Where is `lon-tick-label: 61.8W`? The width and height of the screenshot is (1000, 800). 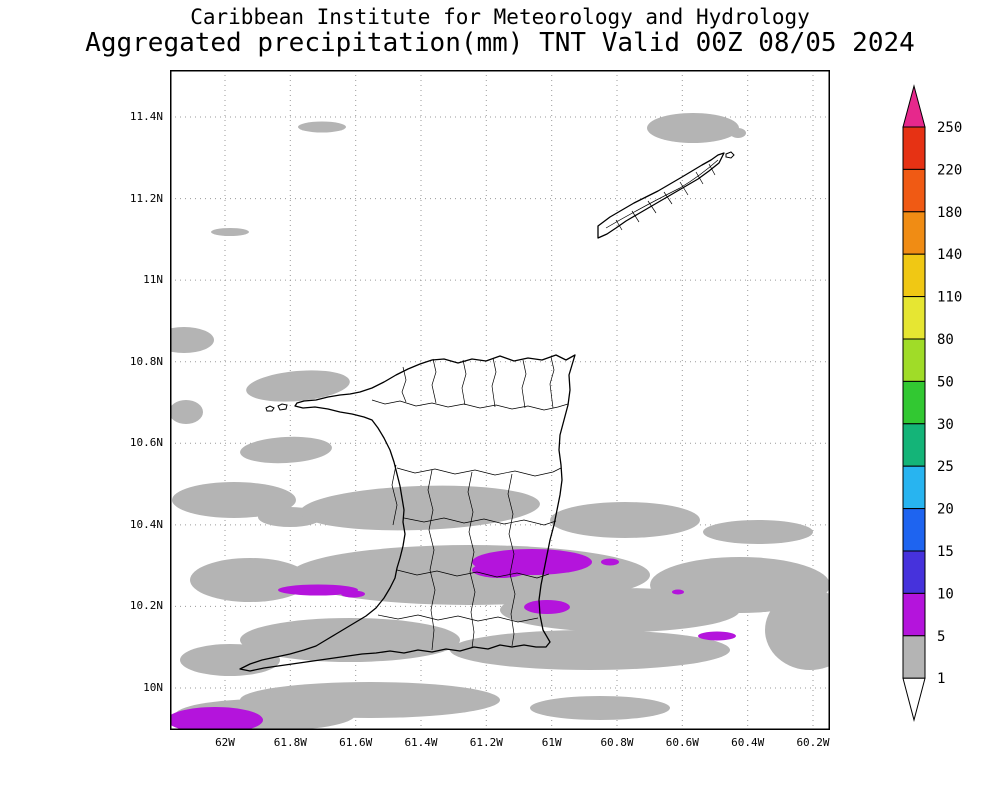
lon-tick-label: 61.8W is located at coordinates (290, 742).